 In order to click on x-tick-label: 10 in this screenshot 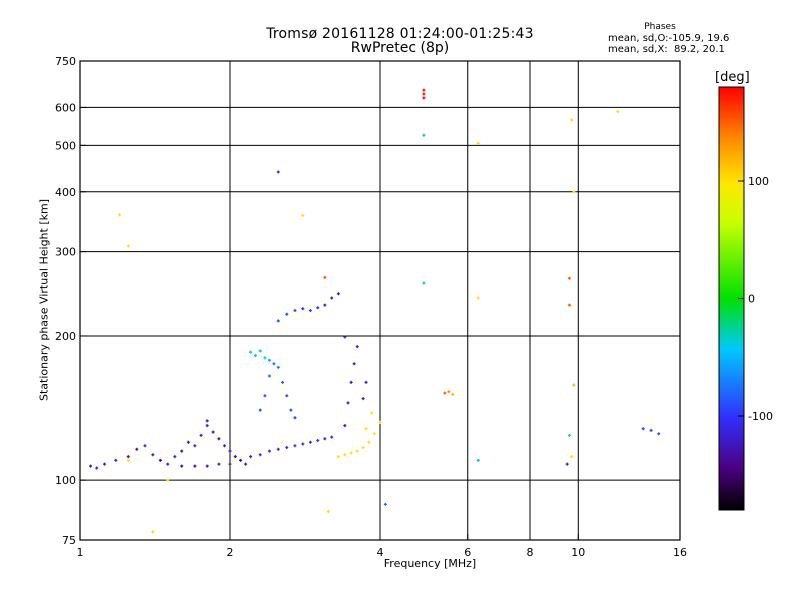, I will do `click(578, 552)`.